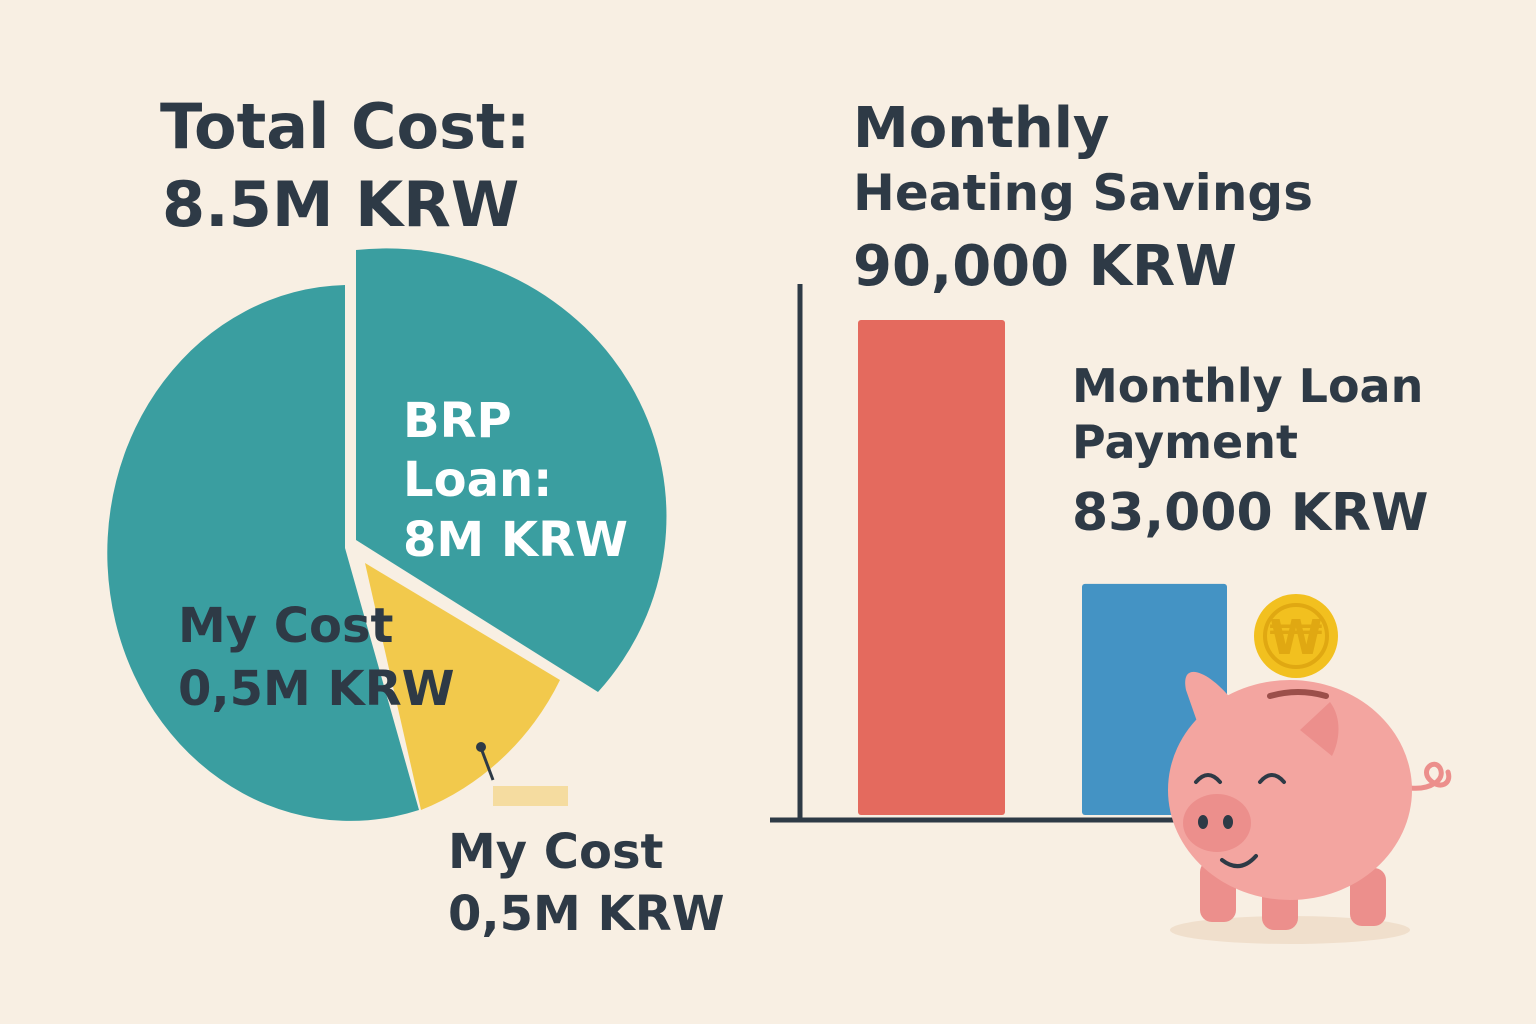 The width and height of the screenshot is (1536, 1024). I want to click on callout-cost-label-line1: My Cost, so click(555, 852).